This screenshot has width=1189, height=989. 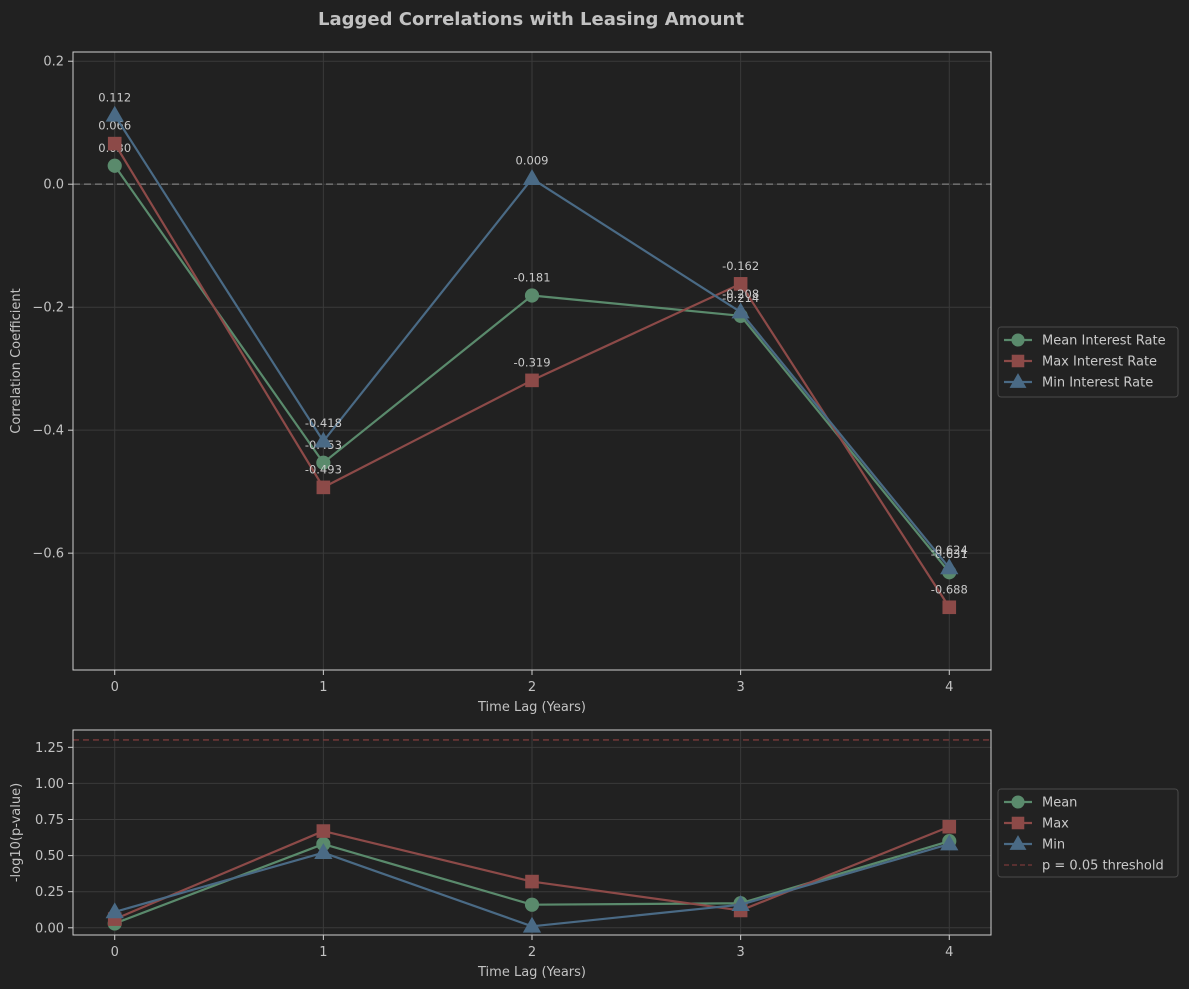 I want to click on y-tick-label: −0.4, so click(x=48, y=431).